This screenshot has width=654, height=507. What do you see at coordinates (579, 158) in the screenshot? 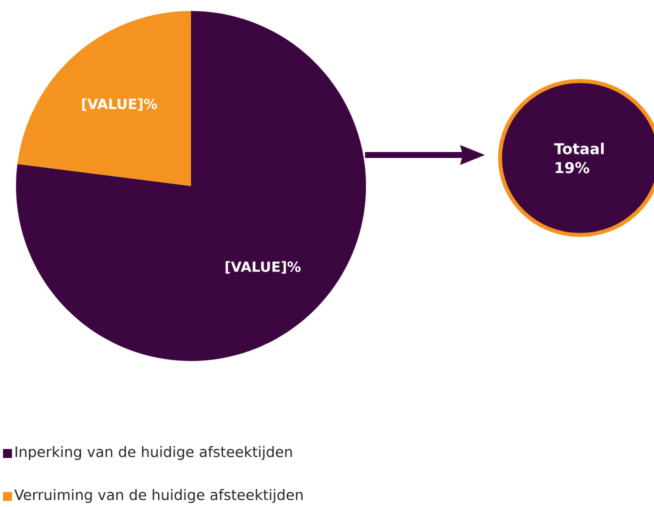
I see `text: Totaal 19%` at bounding box center [579, 158].